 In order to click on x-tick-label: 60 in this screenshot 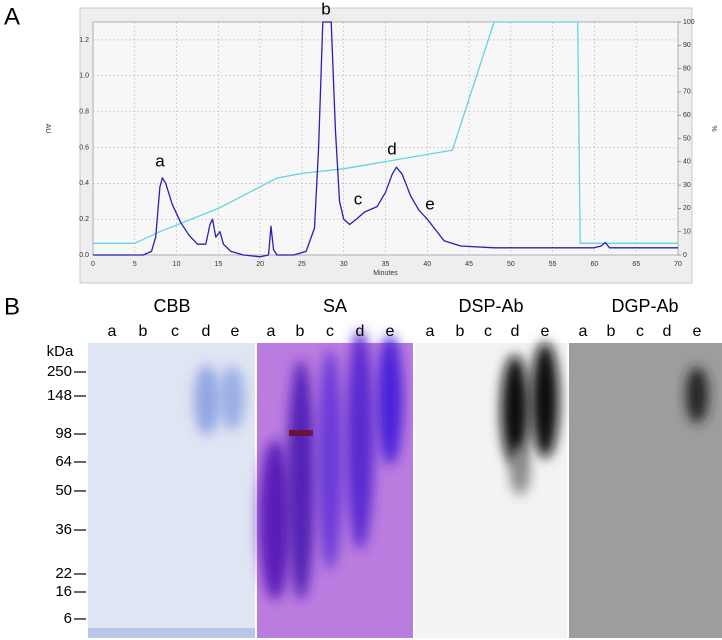, I will do `click(595, 264)`.